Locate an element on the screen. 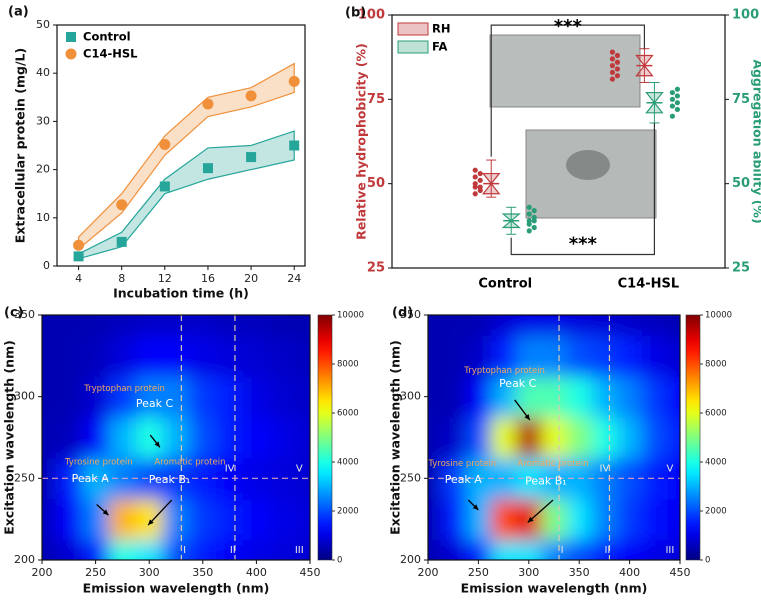 The width and height of the screenshot is (761, 604). x-tick-label: 250 is located at coordinates (478, 572).